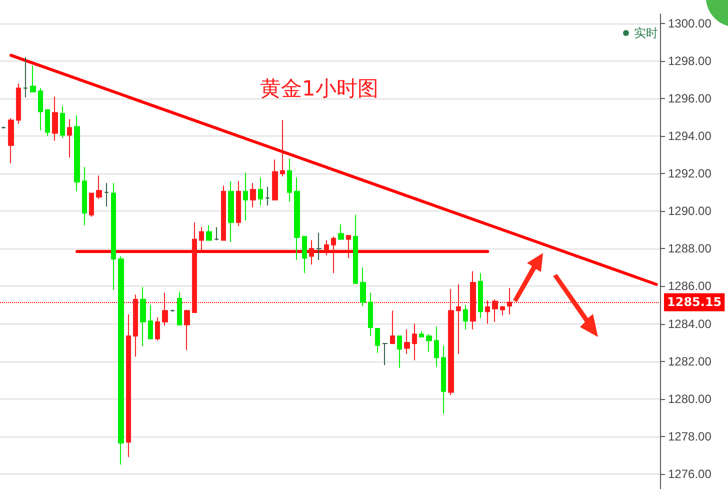 Image resolution: width=728 pixels, height=489 pixels. What do you see at coordinates (690, 361) in the screenshot?
I see `y-tick-label: 1282.00` at bounding box center [690, 361].